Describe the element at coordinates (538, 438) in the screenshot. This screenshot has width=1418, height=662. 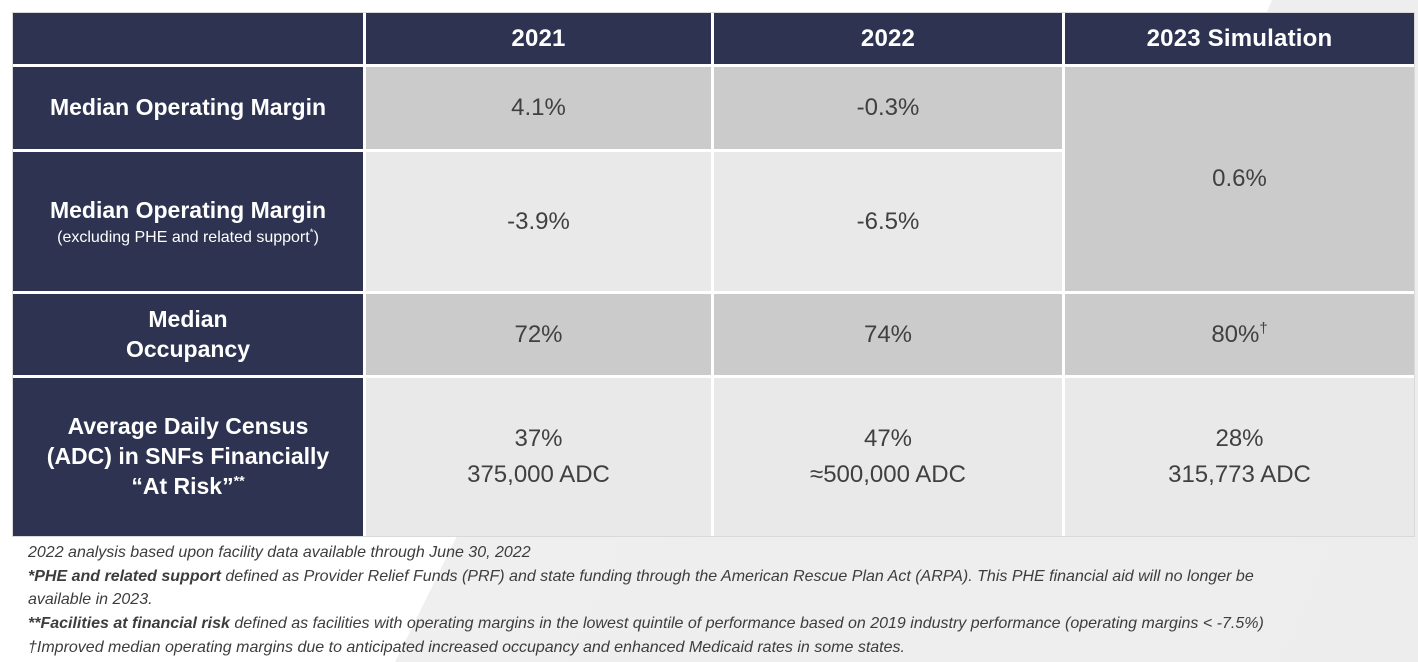
I see `adc-percent: 37%` at that location.